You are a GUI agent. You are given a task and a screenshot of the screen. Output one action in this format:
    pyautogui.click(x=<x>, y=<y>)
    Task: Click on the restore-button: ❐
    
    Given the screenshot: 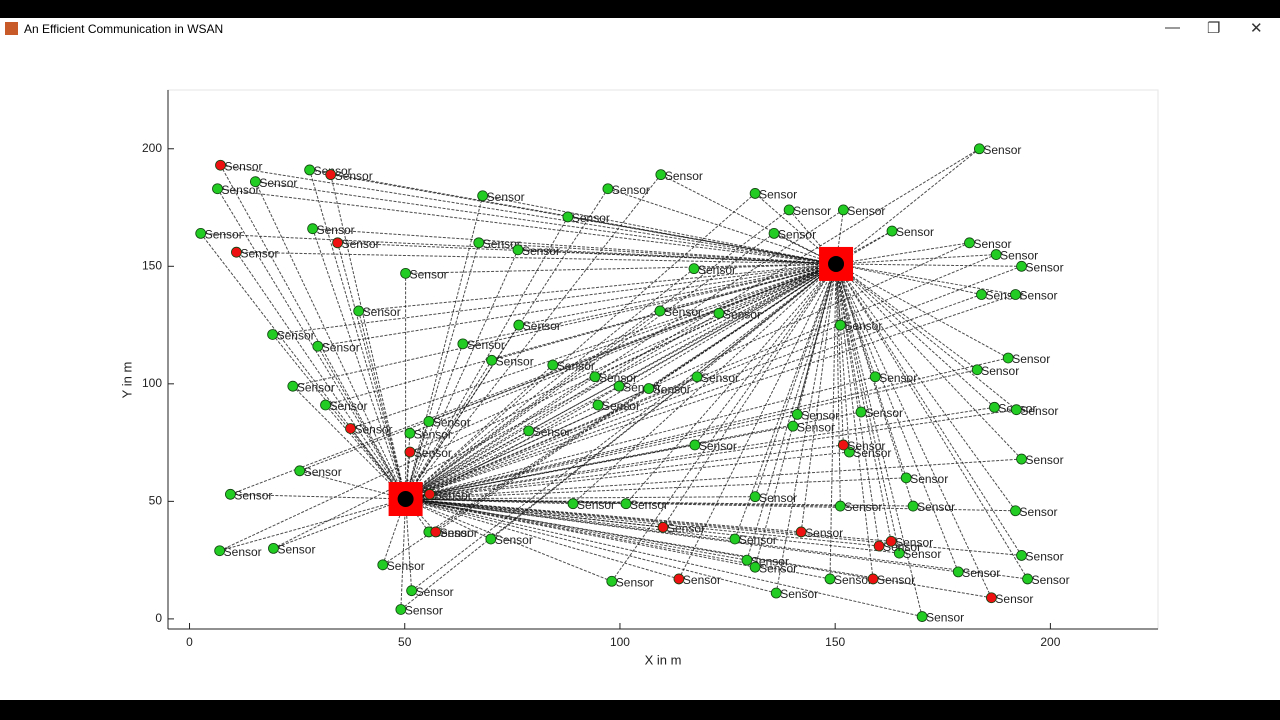 What is the action you would take?
    pyautogui.click(x=1214, y=28)
    